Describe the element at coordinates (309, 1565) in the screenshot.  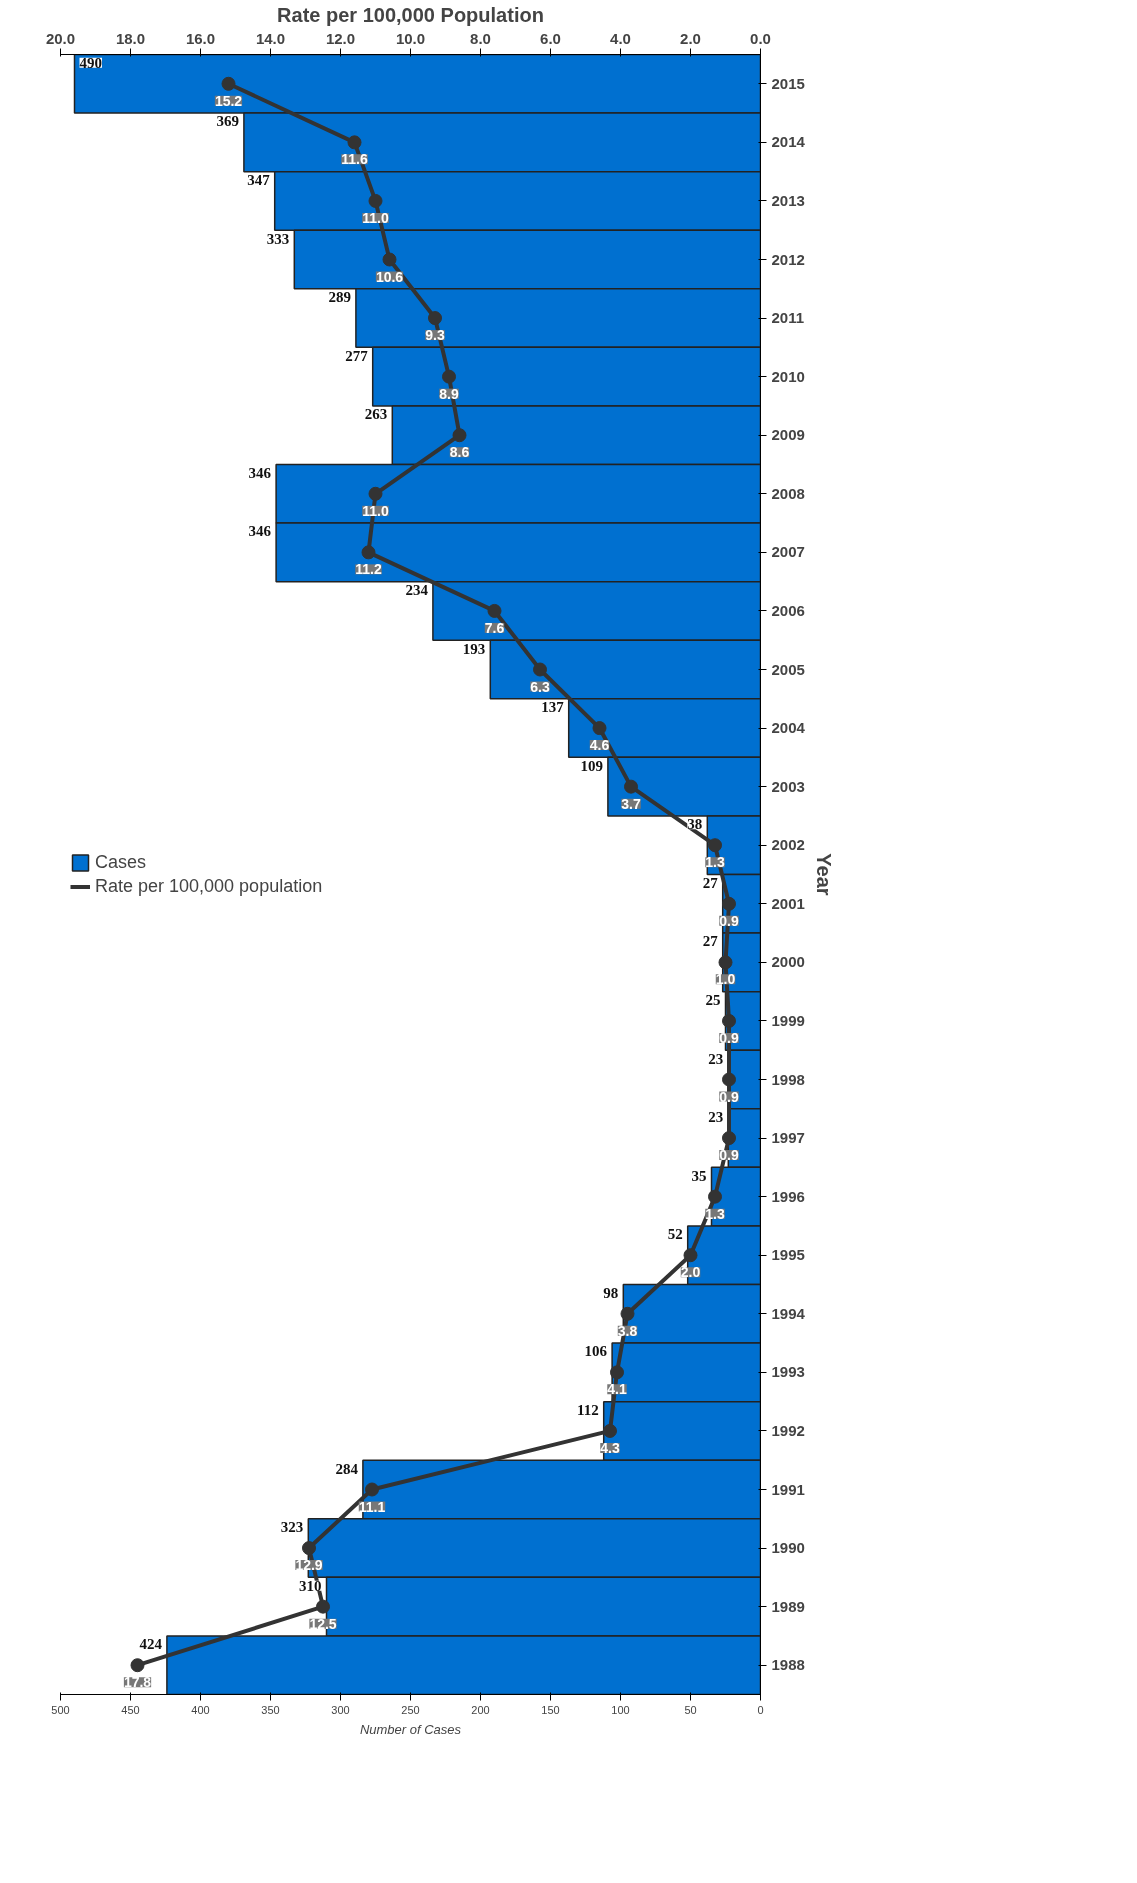
I see `data-label: 12.9` at that location.